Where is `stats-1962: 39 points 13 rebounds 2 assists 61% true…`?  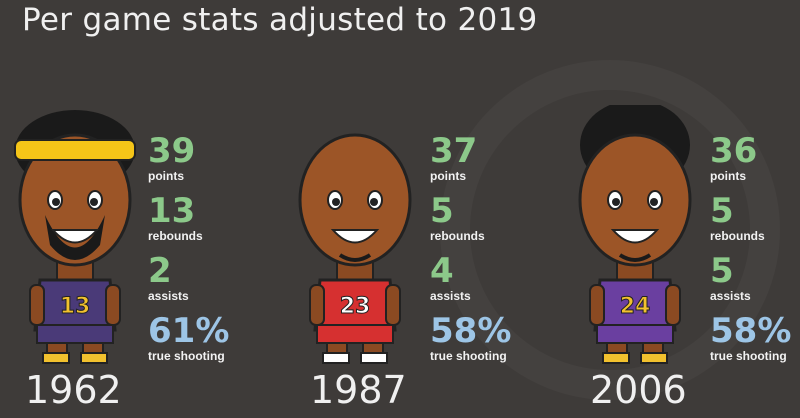
stats-1962: 39 points 13 rebounds 2 assists 61% true… is located at coordinates (191, 253).